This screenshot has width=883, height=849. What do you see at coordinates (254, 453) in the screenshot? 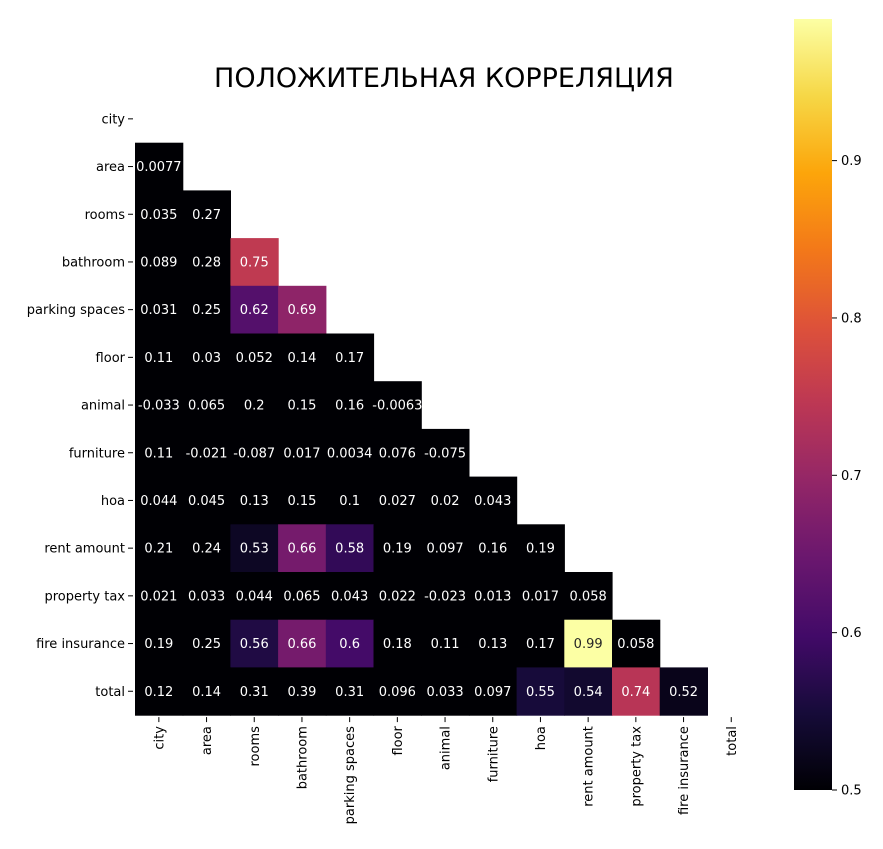
I see `cell-value-label: -0.087` at bounding box center [254, 453].